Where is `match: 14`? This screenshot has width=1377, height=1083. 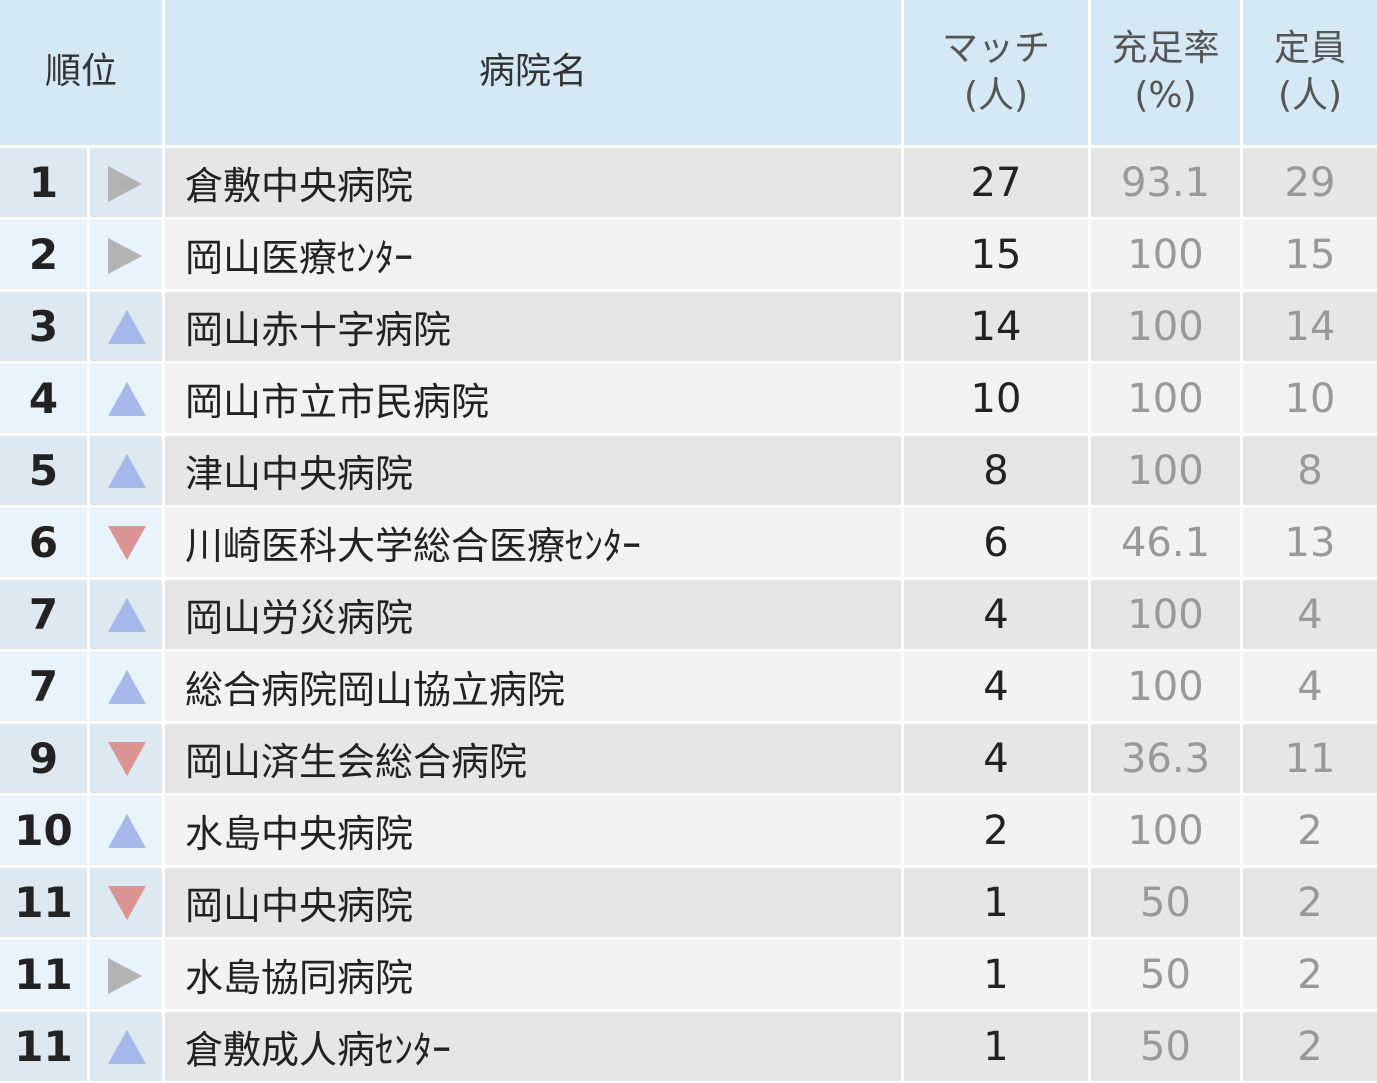 match: 14 is located at coordinates (996, 326).